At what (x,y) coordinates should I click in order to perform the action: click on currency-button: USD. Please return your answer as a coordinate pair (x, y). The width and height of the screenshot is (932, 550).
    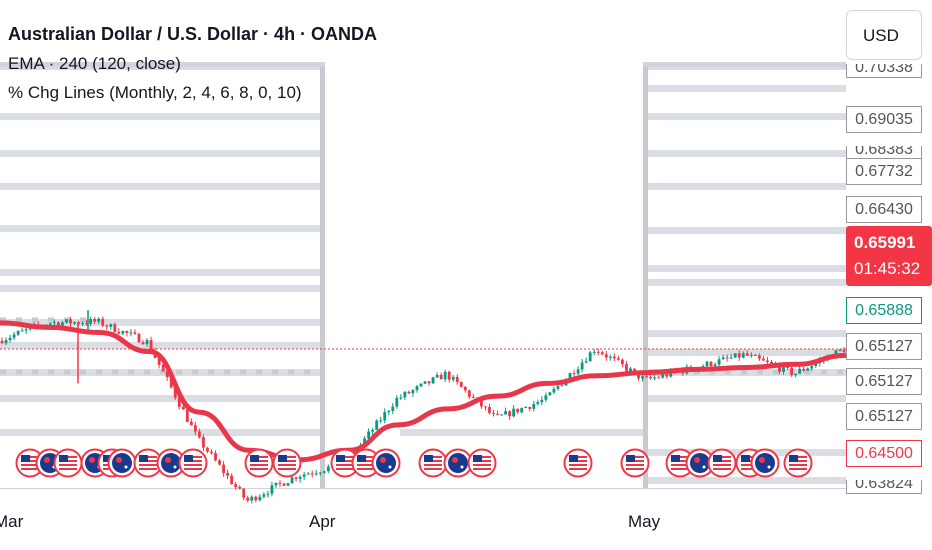
    Looking at the image, I should click on (884, 35).